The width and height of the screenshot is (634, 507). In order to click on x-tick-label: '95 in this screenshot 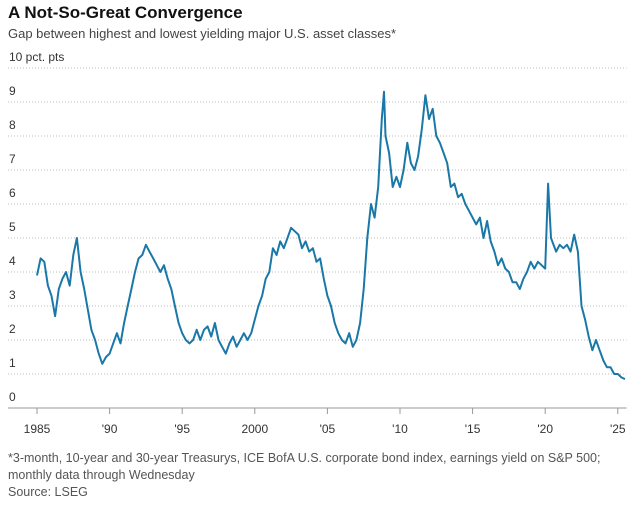, I will do `click(182, 429)`.